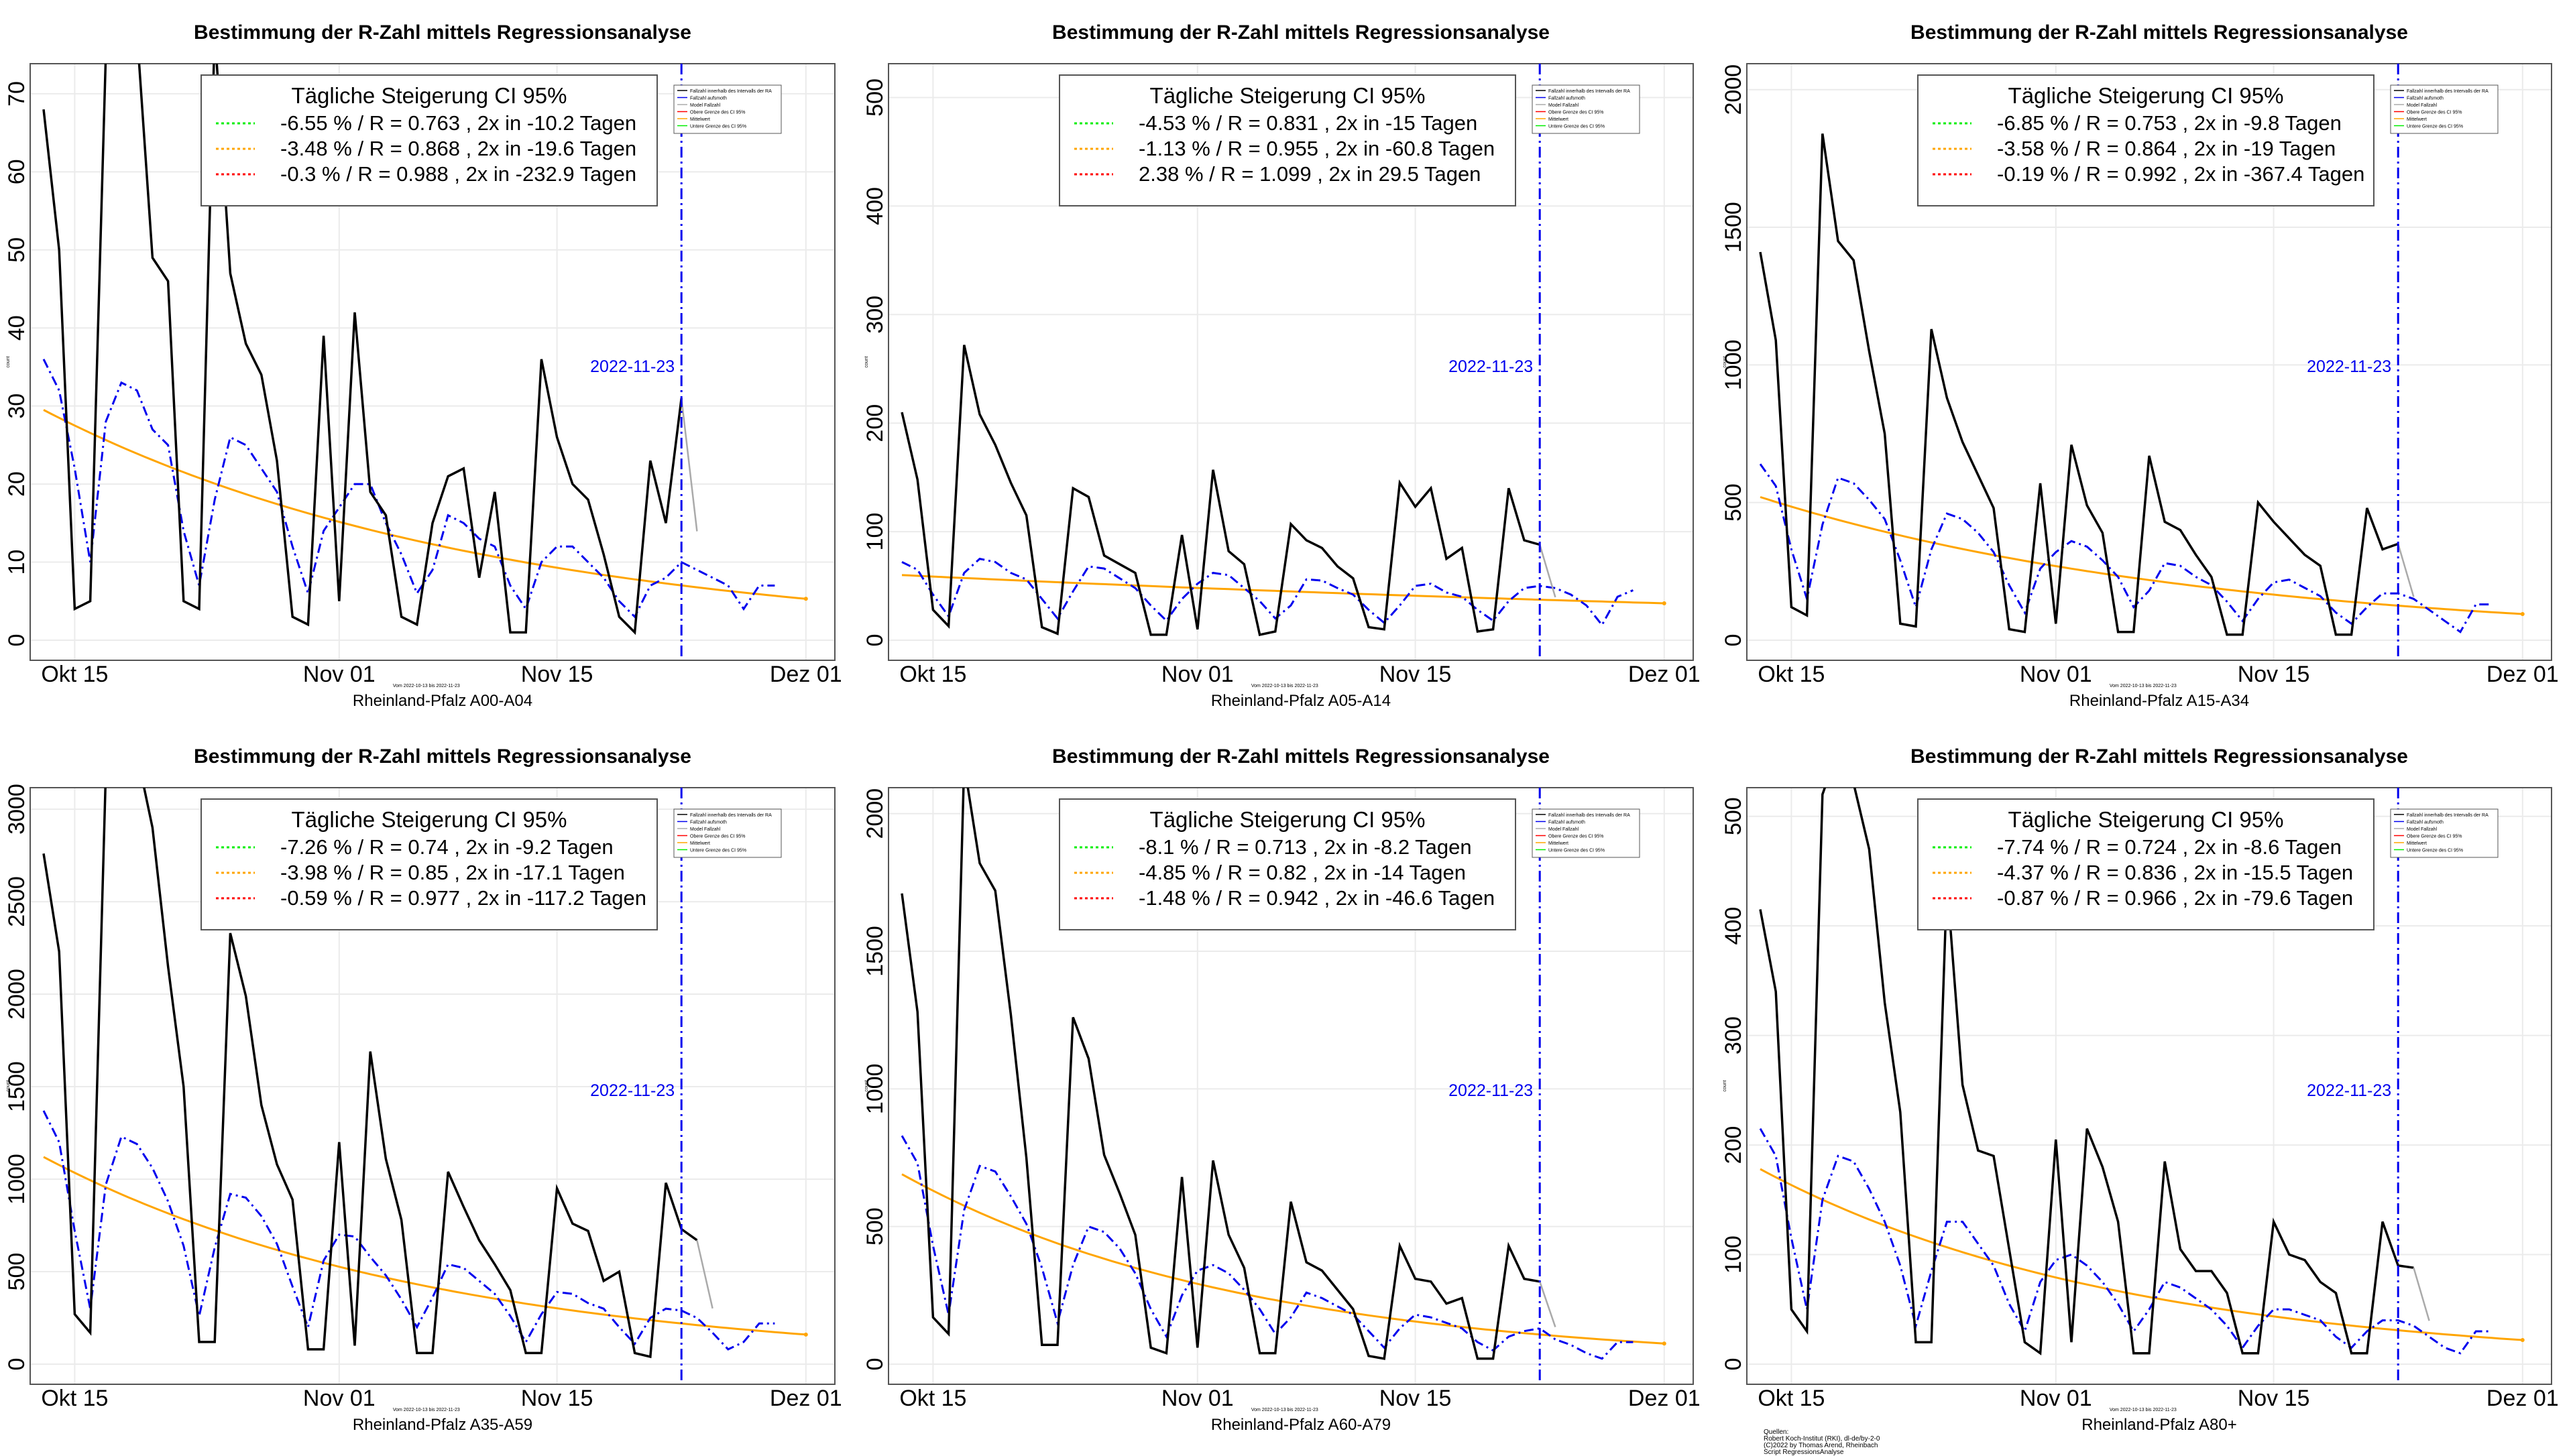 This screenshot has height=1456, width=2575. Describe the element at coordinates (875, 206) in the screenshot. I see `y-tick-label: 400` at that location.